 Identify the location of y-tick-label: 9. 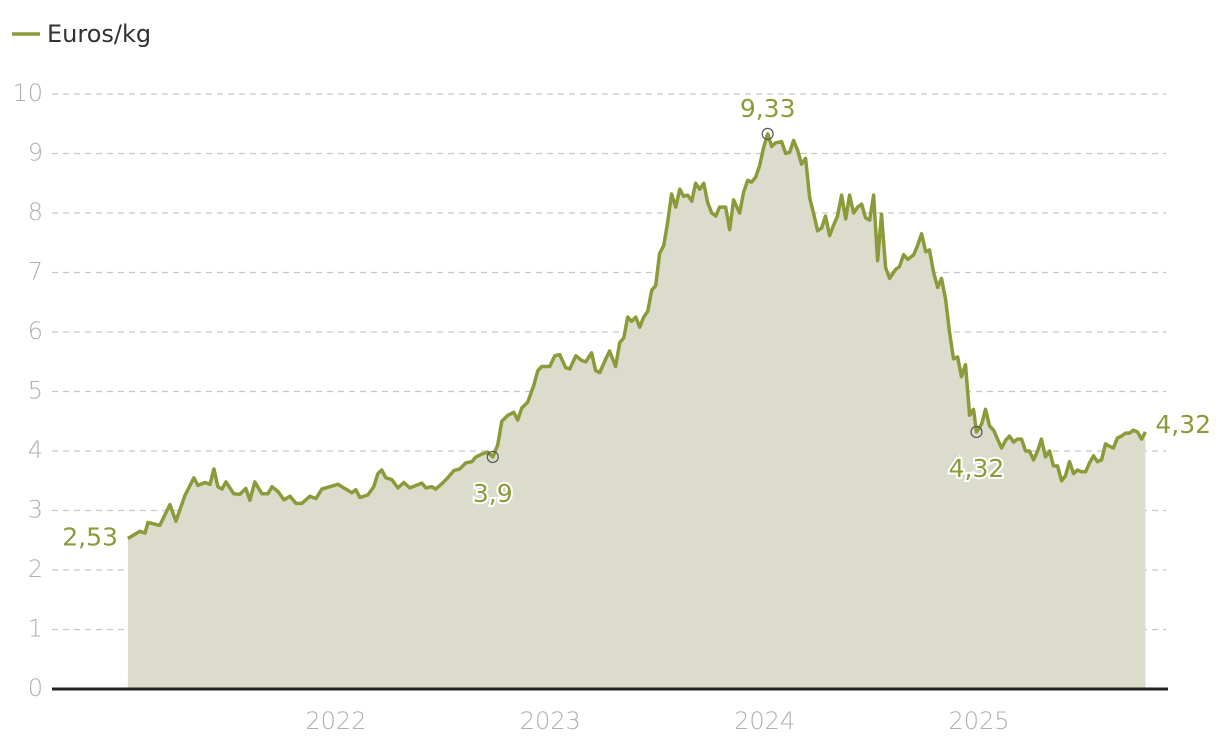
(35, 153).